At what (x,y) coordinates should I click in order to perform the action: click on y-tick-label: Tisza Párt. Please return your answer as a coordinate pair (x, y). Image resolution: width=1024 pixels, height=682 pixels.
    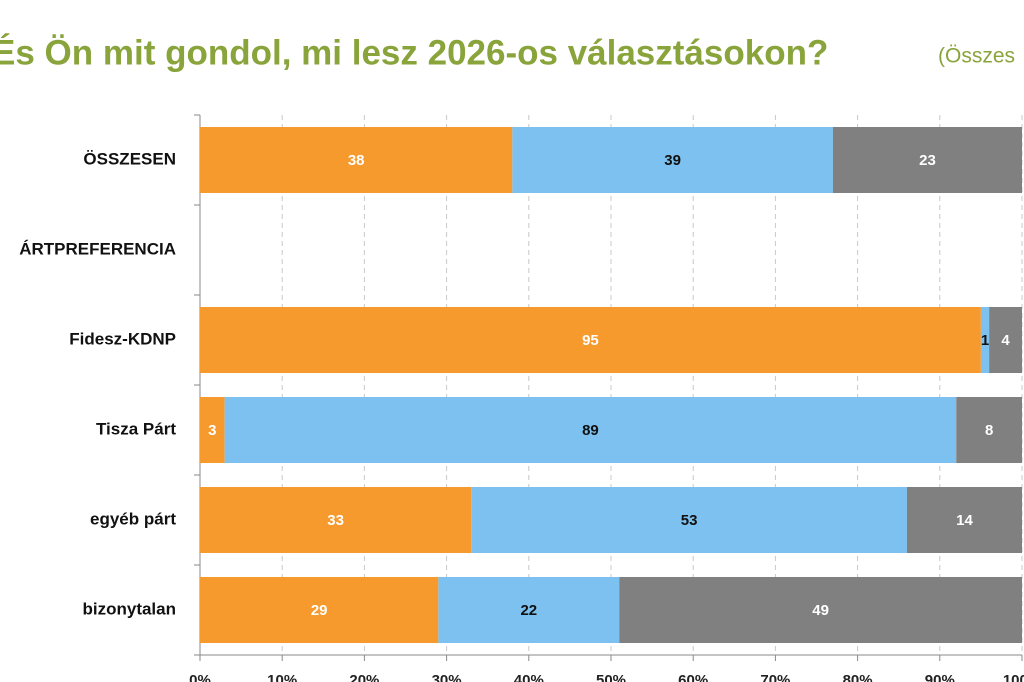
    Looking at the image, I should click on (136, 428).